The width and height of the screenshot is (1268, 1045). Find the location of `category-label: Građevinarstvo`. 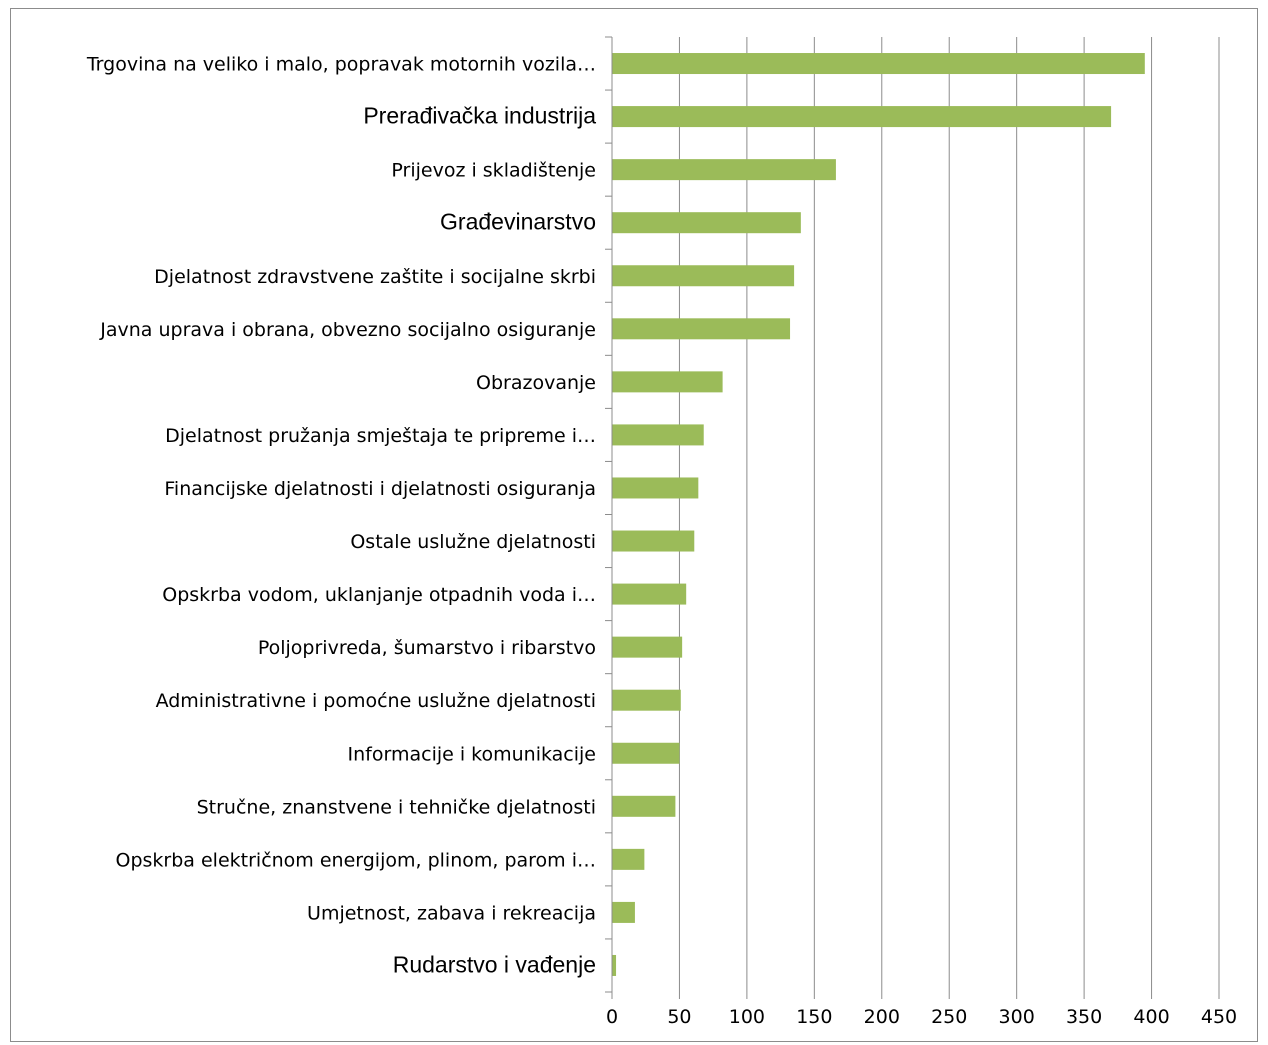

category-label: Građevinarstvo is located at coordinates (518, 222).